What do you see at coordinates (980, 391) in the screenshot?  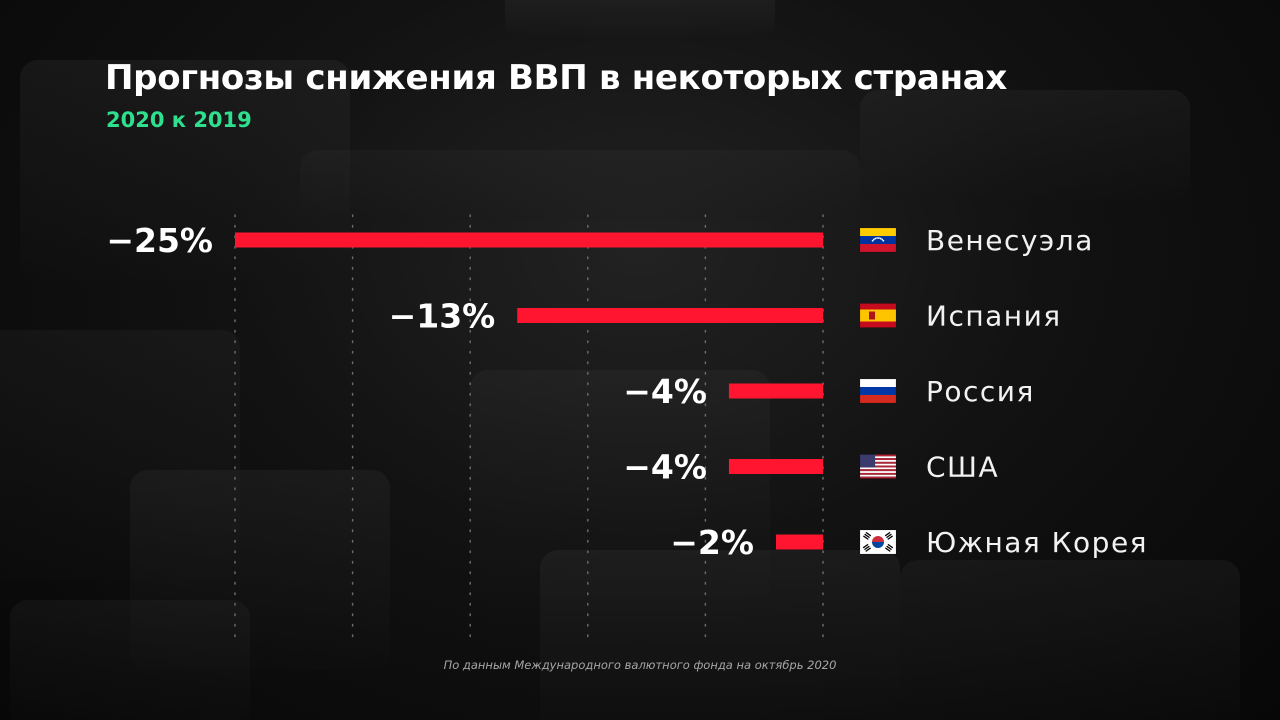 I see `country-label: Россия` at bounding box center [980, 391].